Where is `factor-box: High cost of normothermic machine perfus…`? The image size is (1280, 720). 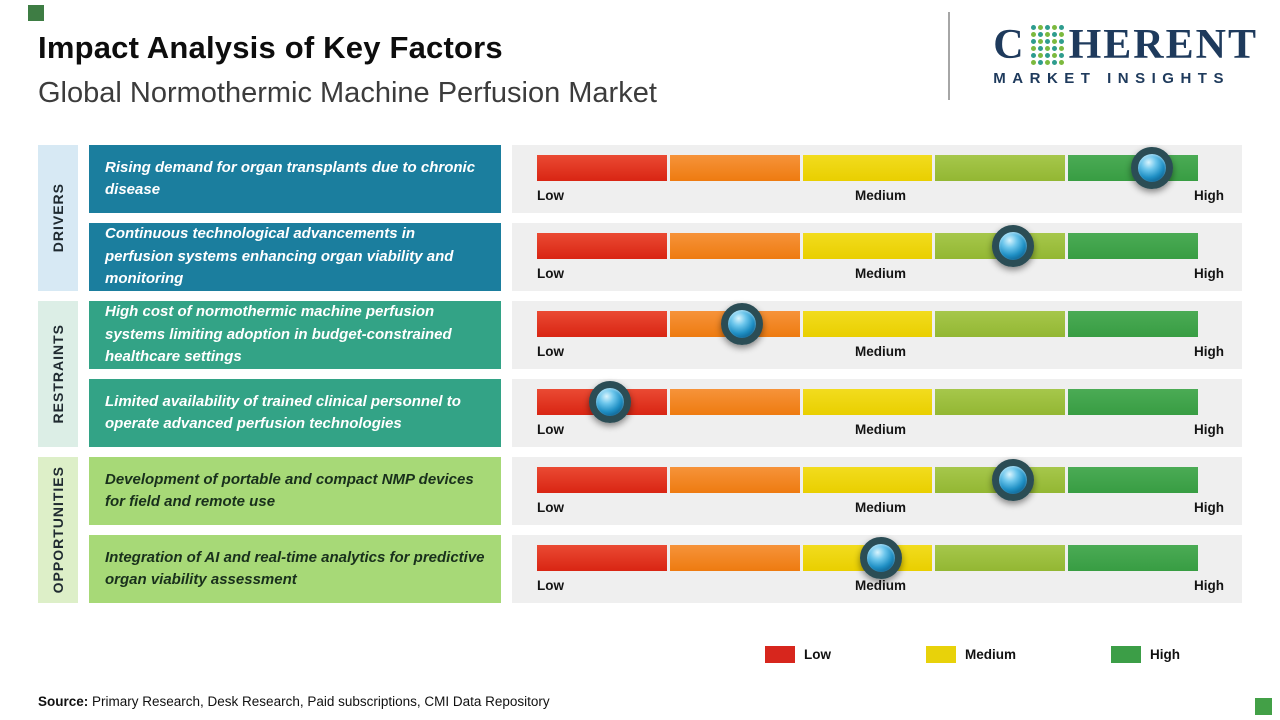 factor-box: High cost of normothermic machine perfus… is located at coordinates (295, 335).